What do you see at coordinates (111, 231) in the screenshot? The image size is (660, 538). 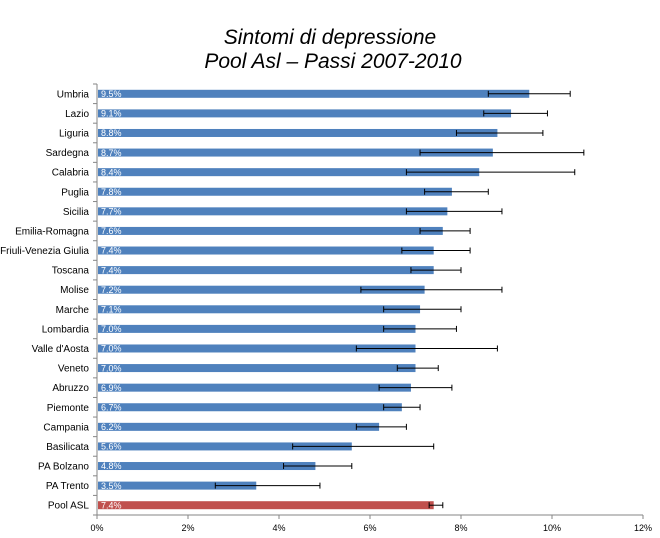 I see `data-label: 7.6%` at bounding box center [111, 231].